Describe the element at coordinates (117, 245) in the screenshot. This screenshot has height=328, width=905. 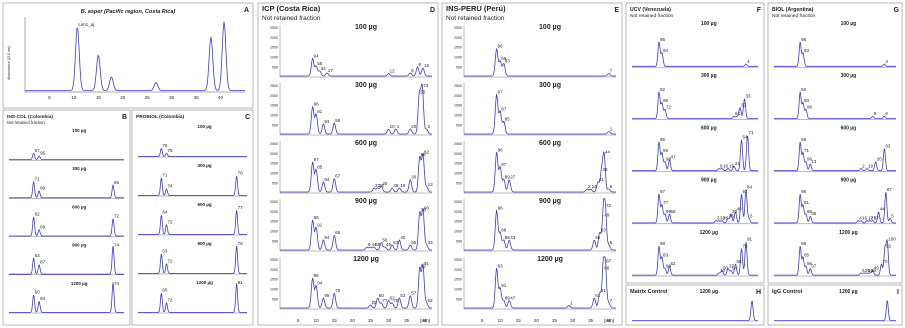
I see `panel-b-row-3-peak-label-2: 74` at that location.